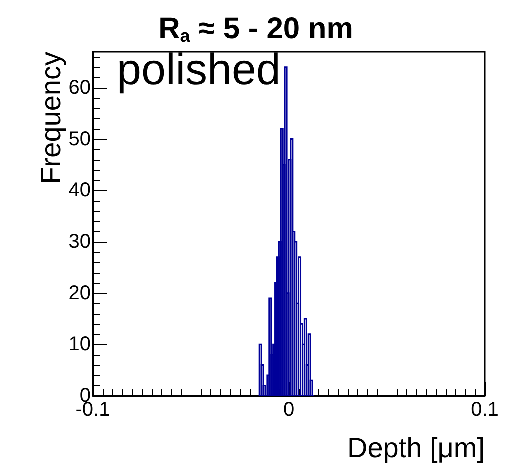 This screenshot has width=512, height=471. I want to click on x-axis-title: Depth [μm], so click(416, 448).